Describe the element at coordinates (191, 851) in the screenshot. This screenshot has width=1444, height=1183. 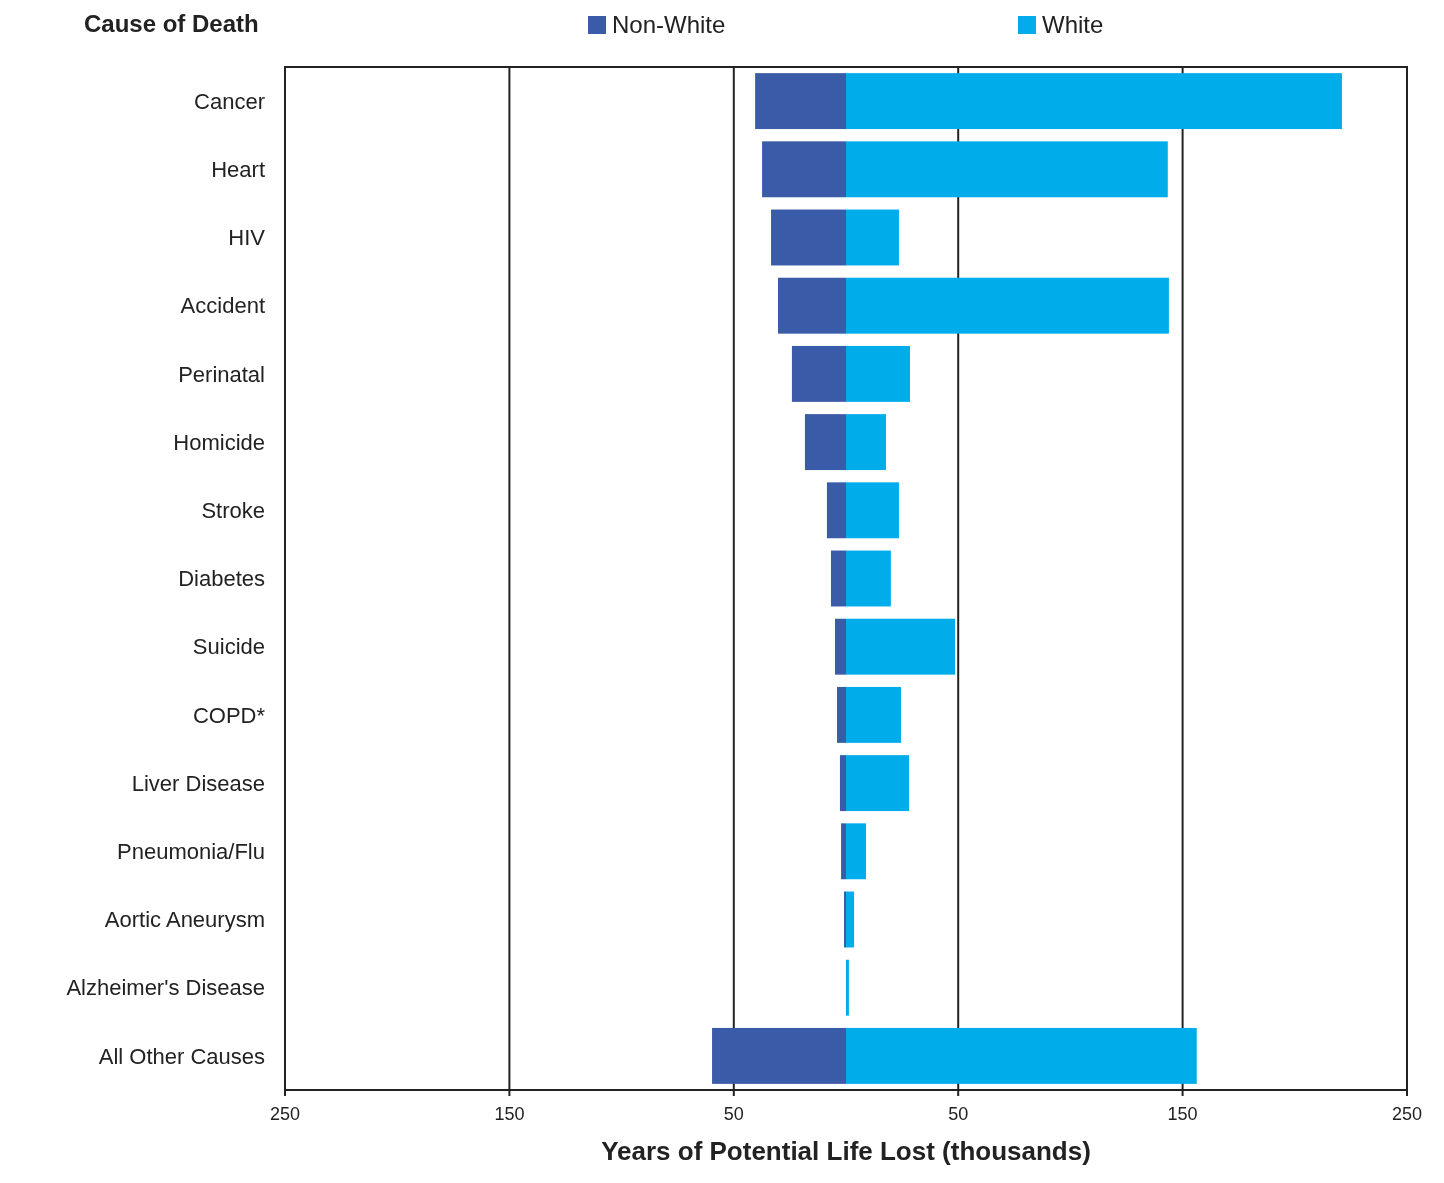
I see `y-tick-label: Pneumonia/Flu` at that location.